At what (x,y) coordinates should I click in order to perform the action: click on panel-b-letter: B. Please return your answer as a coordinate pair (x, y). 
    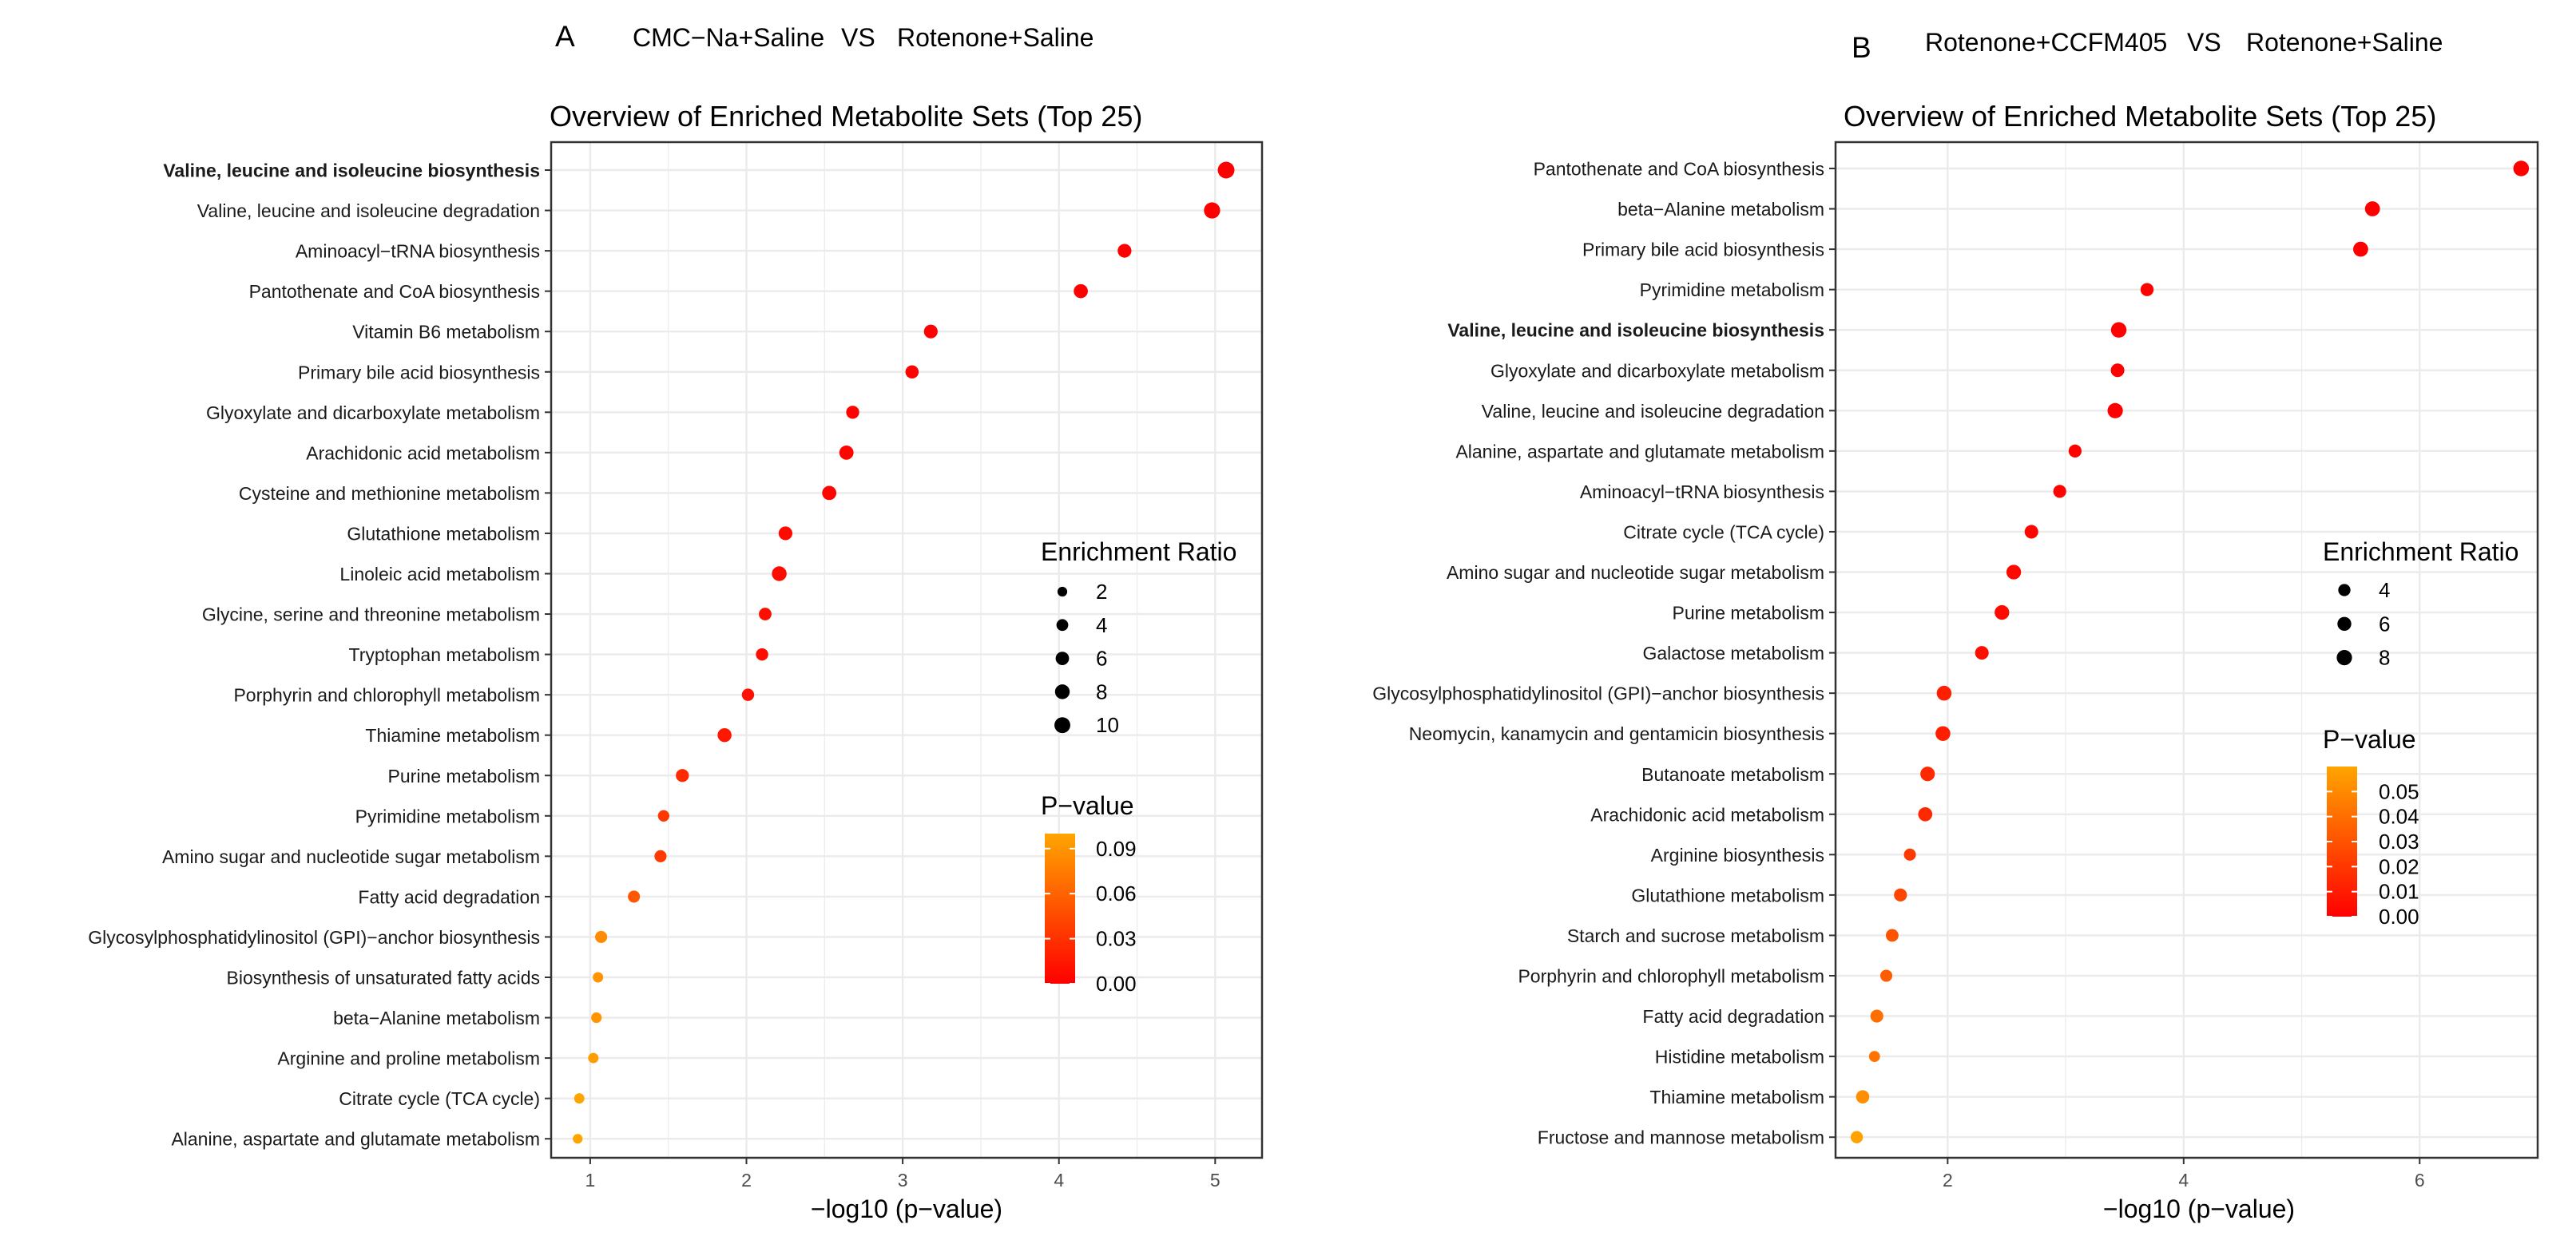
    Looking at the image, I should click on (1861, 48).